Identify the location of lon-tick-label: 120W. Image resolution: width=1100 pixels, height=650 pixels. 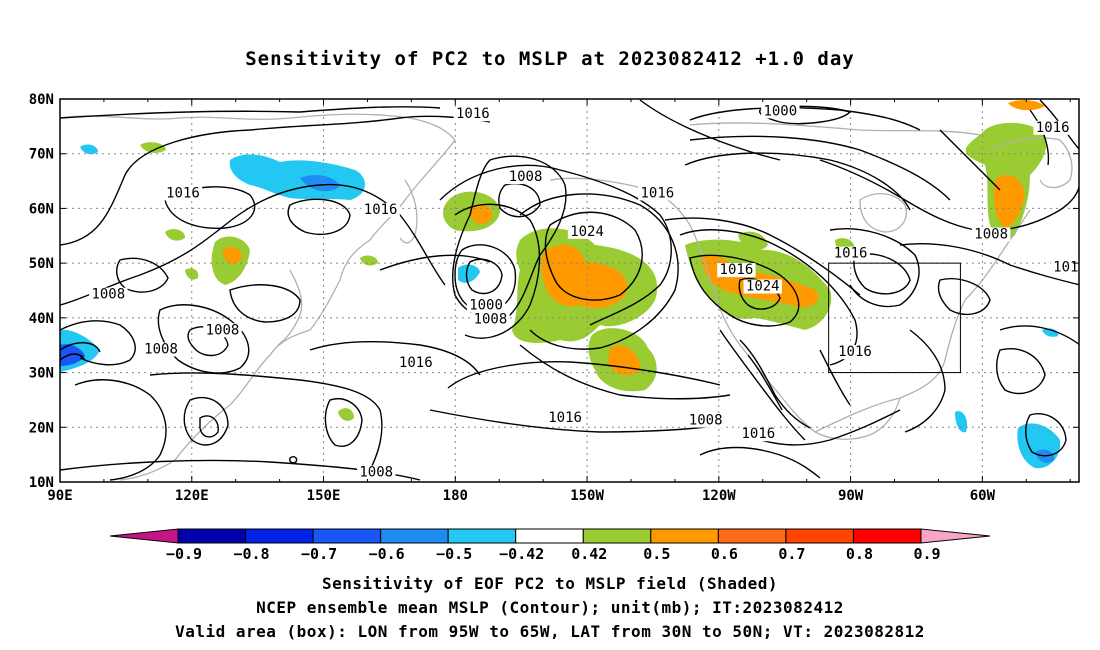
(719, 496).